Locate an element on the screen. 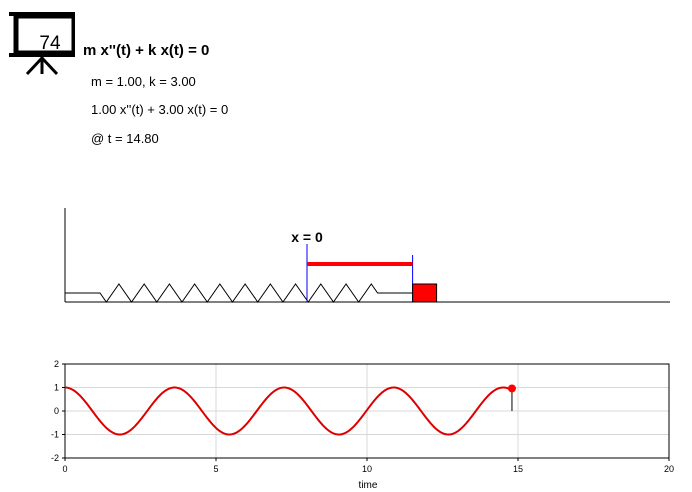 The image size is (692, 492). numeric-equation-text: 1.00 x''(t) + 3.00 x(t) = 0 is located at coordinates (160, 109).